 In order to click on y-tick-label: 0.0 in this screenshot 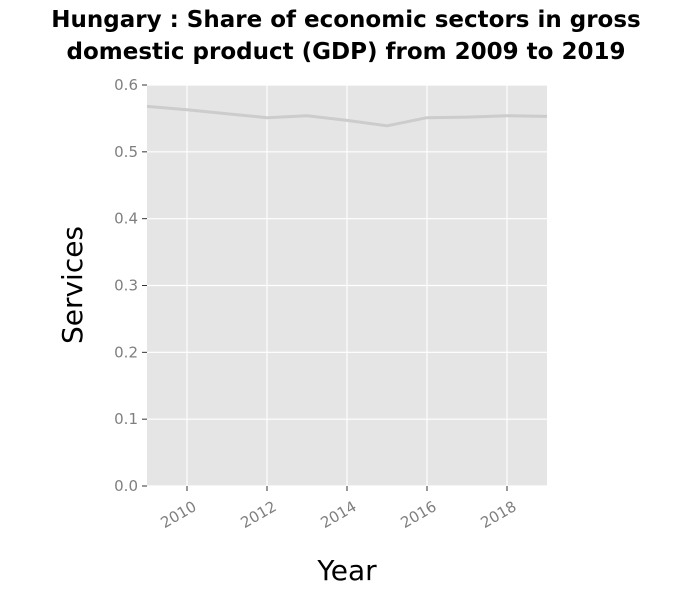, I will do `click(126, 486)`.